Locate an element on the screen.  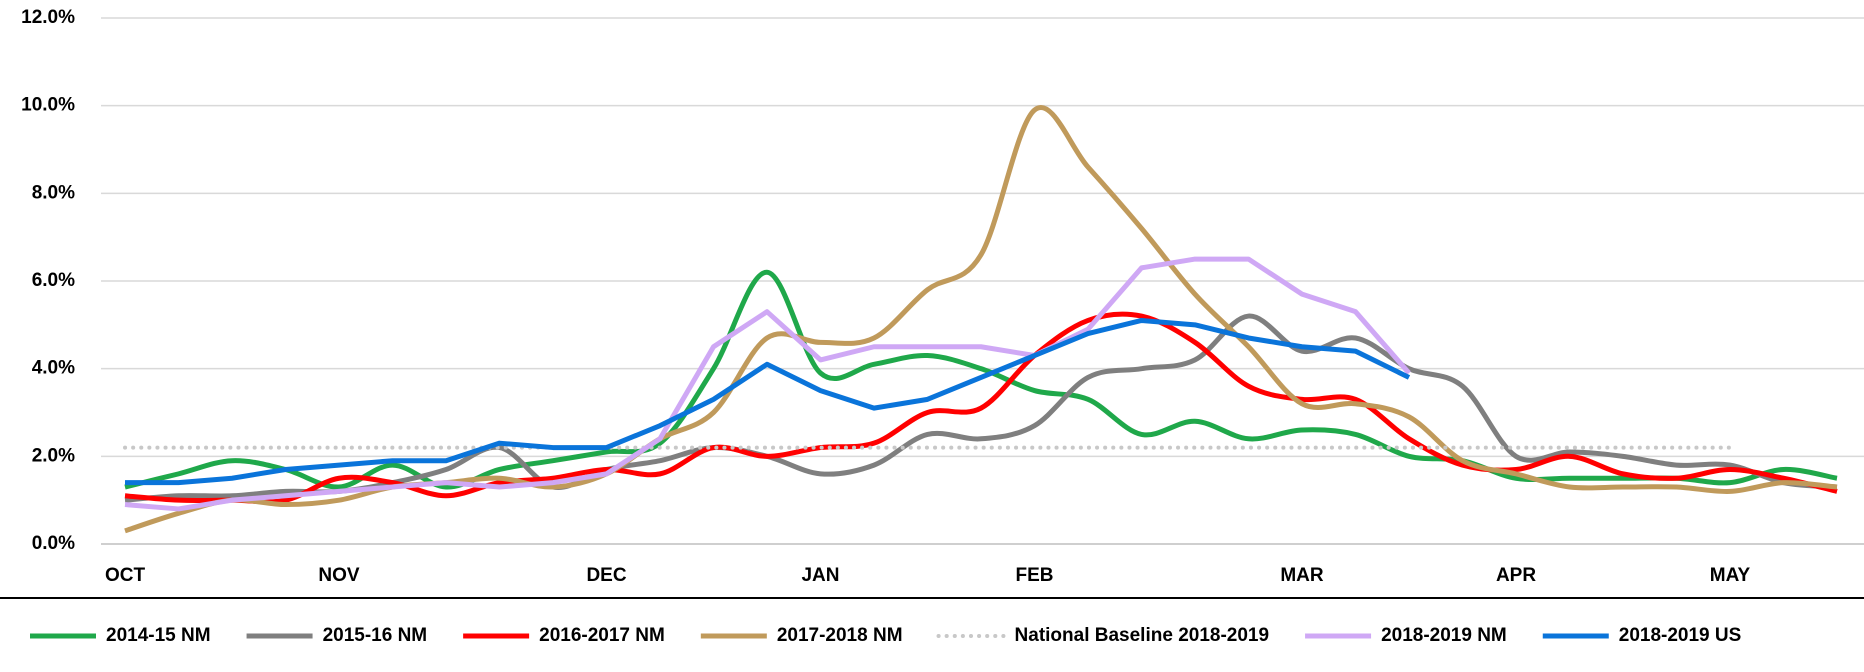
x-tick-label: MAR is located at coordinates (1302, 575).